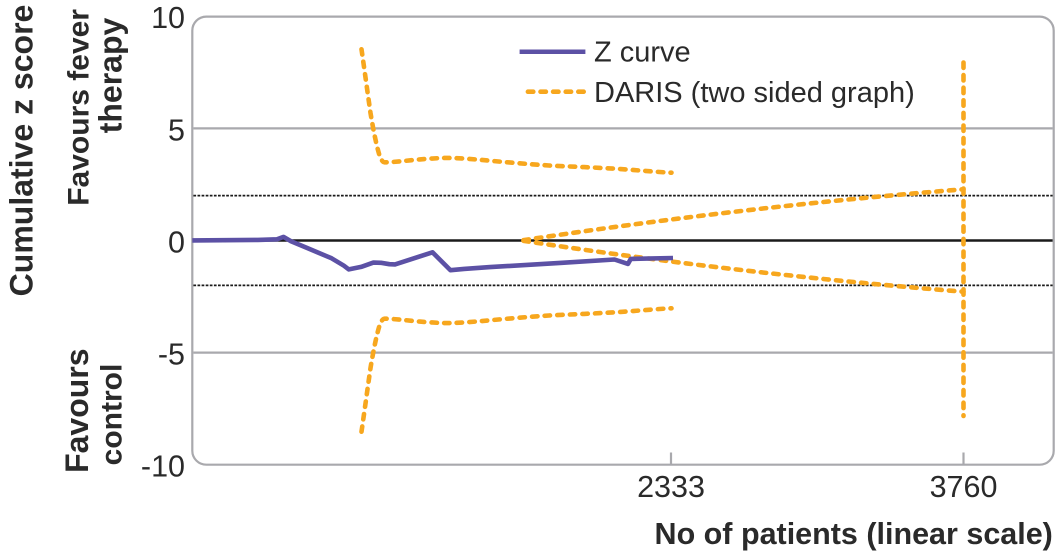 Image resolution: width=1056 pixels, height=553 pixels. I want to click on svg-text: Z curve, so click(642, 53).